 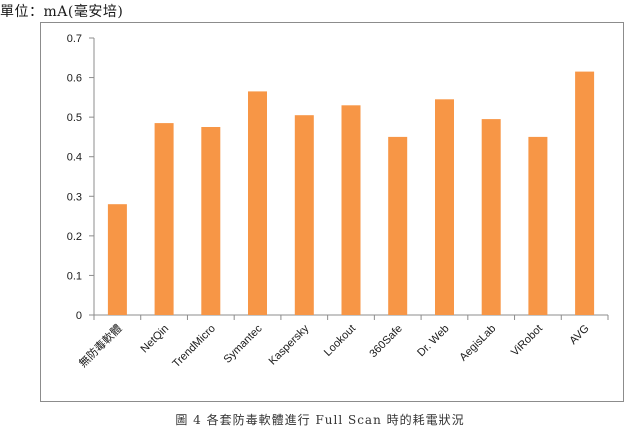 What do you see at coordinates (289, 344) in the screenshot?
I see `category-label: Kaspersky` at bounding box center [289, 344].